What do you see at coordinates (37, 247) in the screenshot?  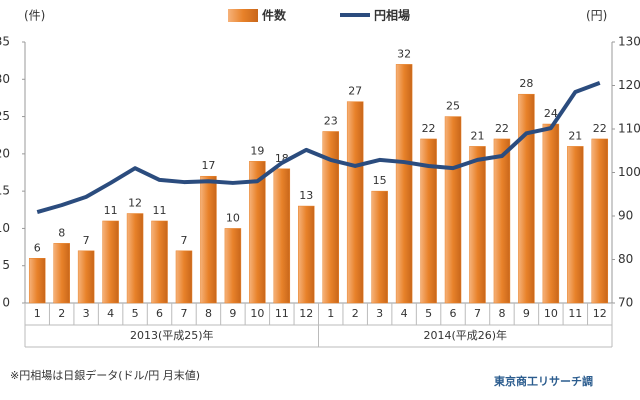 I see `data-label: 6` at bounding box center [37, 247].